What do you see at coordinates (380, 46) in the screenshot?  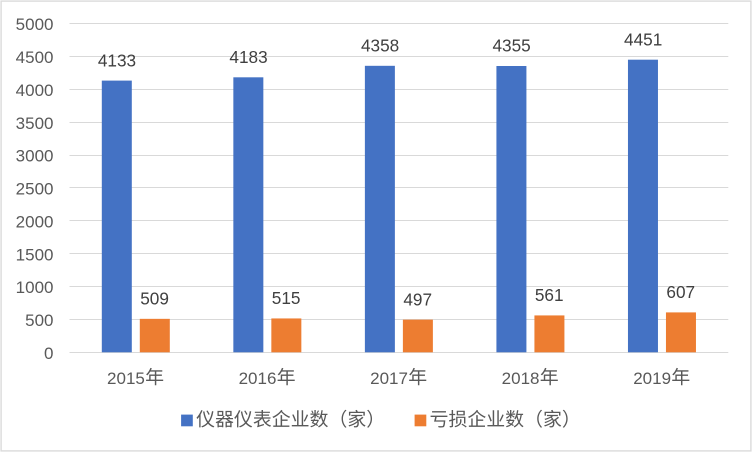 I see `svg-text: 4358` at bounding box center [380, 46].